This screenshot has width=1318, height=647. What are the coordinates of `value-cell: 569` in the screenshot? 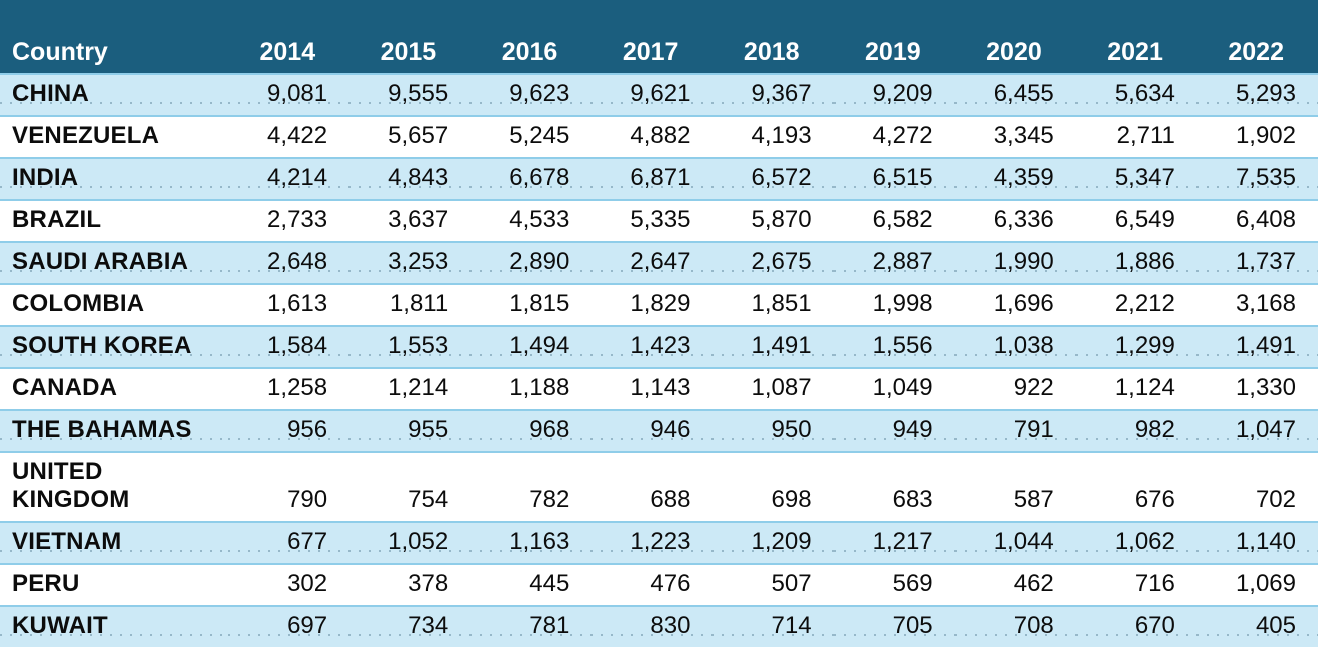 It's located at (894, 584).